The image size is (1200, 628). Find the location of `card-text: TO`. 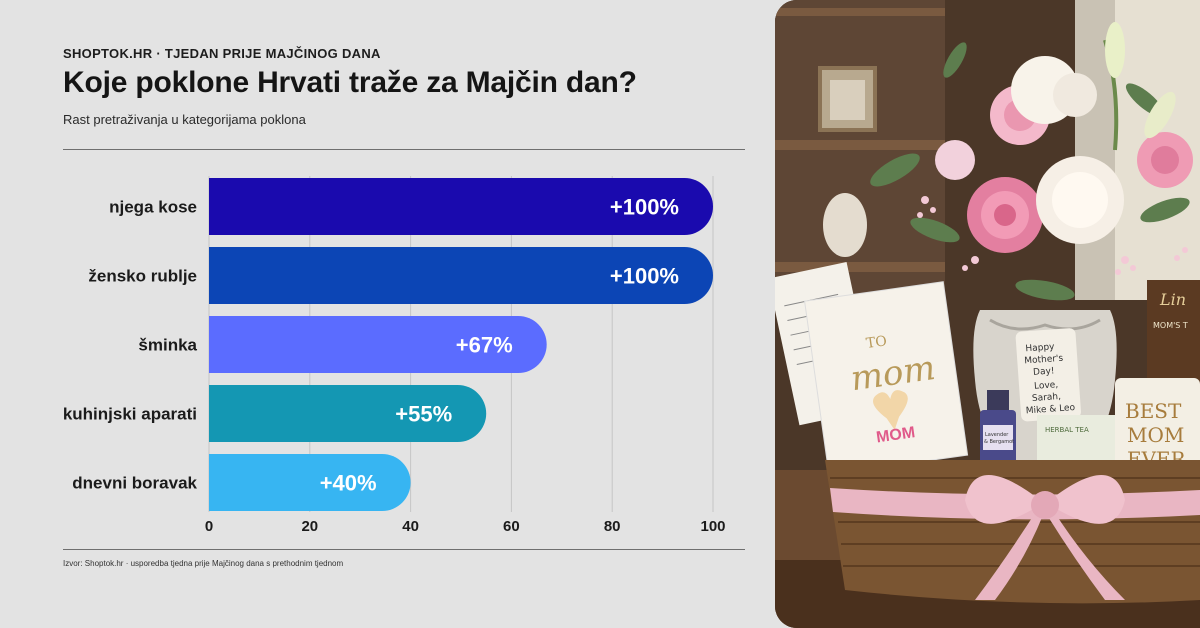

card-text: TO is located at coordinates (876, 342).